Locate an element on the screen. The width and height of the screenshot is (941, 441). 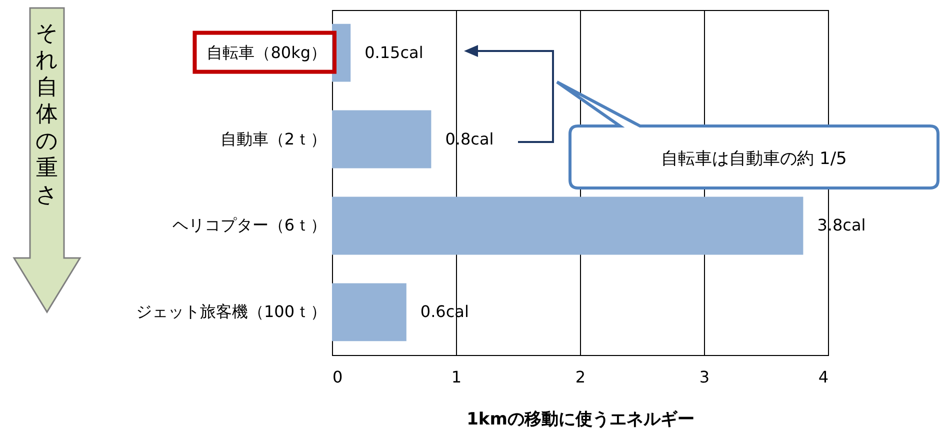
data-label: 0.15cal is located at coordinates (394, 52).